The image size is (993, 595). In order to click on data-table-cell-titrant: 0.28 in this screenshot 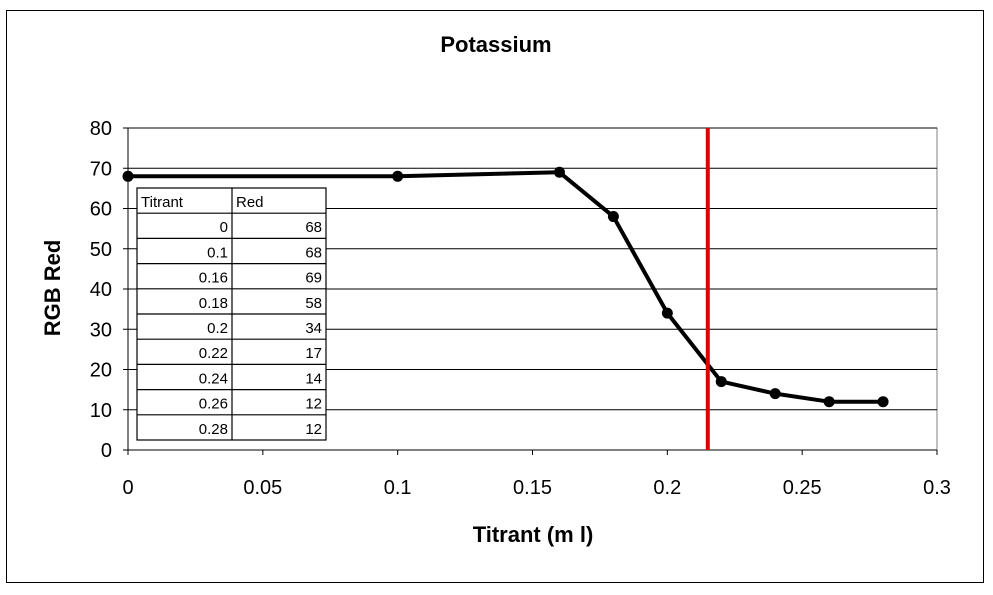, I will do `click(213, 429)`.